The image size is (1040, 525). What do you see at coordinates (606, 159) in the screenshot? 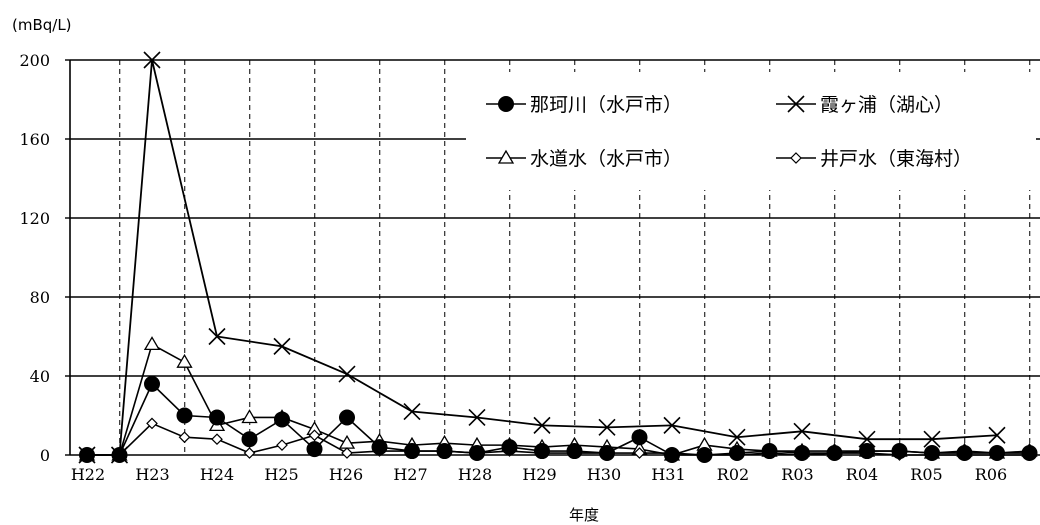
I see `legend-label: 水道水（水戸市）` at bounding box center [606, 159].